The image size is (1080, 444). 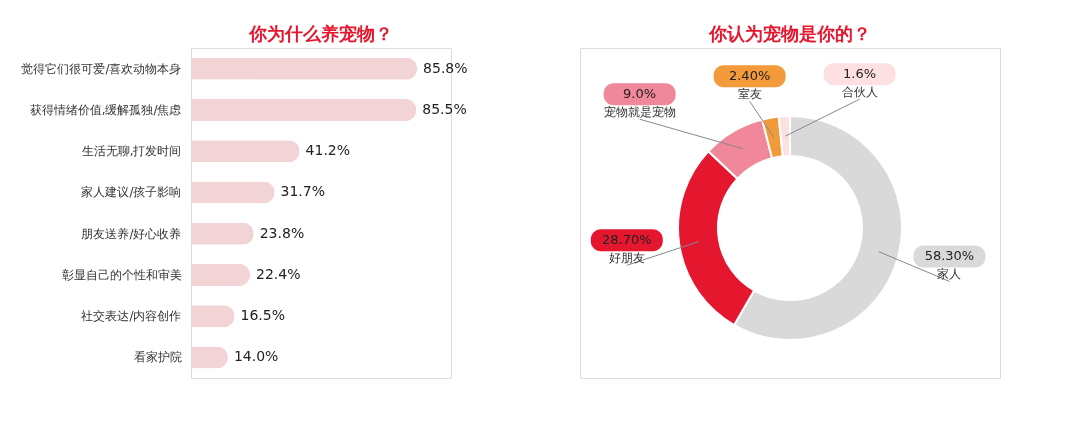 What do you see at coordinates (749, 94) in the screenshot?
I see `slice-label: 室友` at bounding box center [749, 94].